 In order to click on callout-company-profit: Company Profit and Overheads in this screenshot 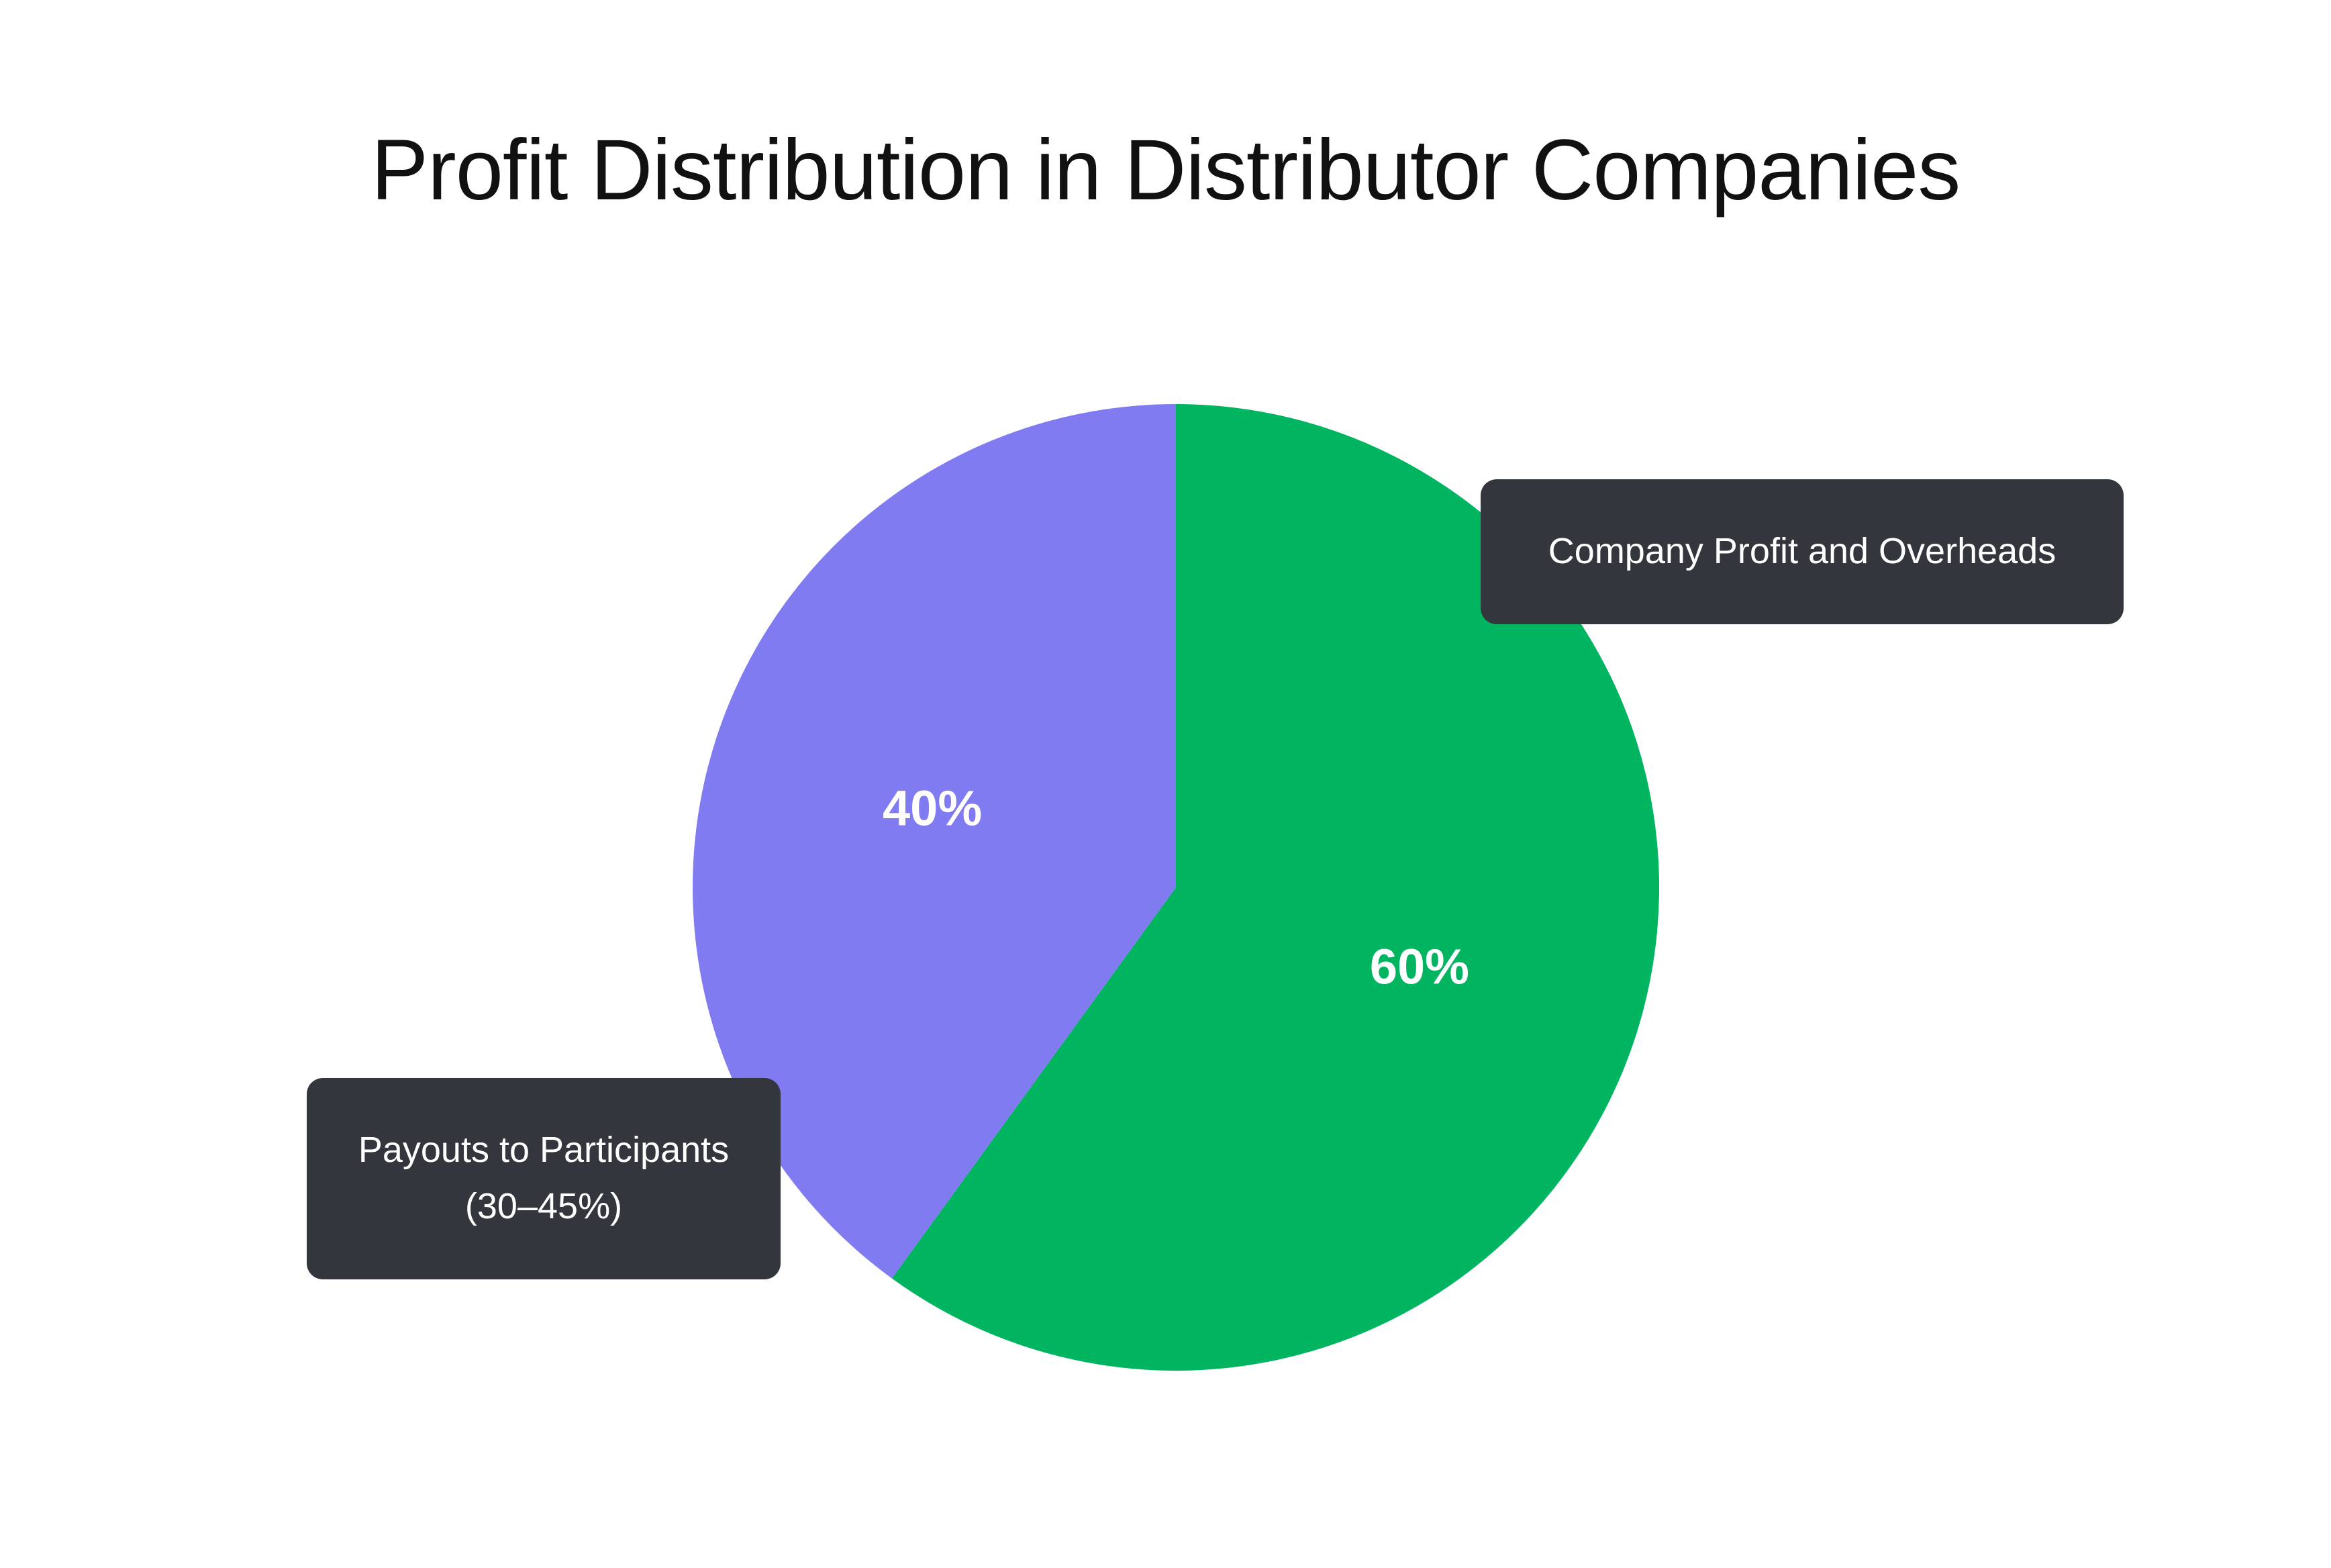, I will do `click(1802, 552)`.